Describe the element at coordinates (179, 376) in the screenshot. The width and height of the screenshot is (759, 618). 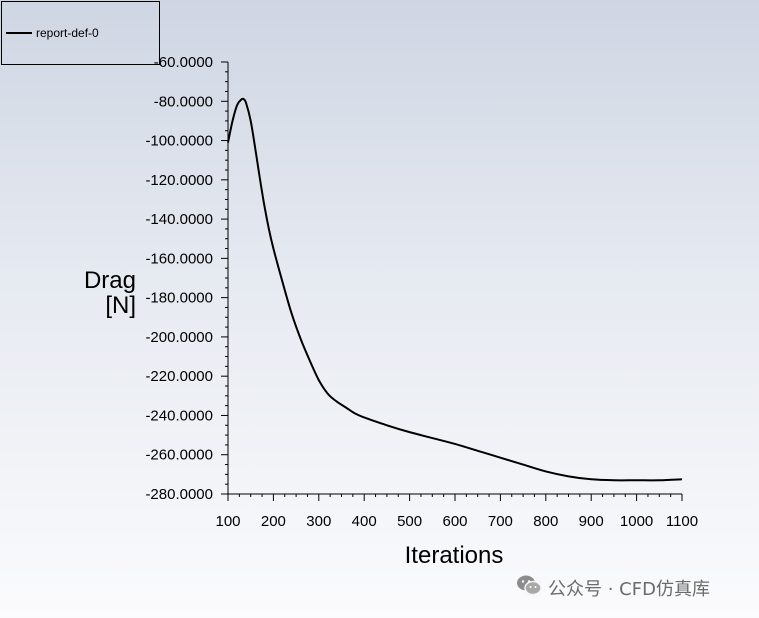
I see `y-tick-label: -220.0000` at that location.